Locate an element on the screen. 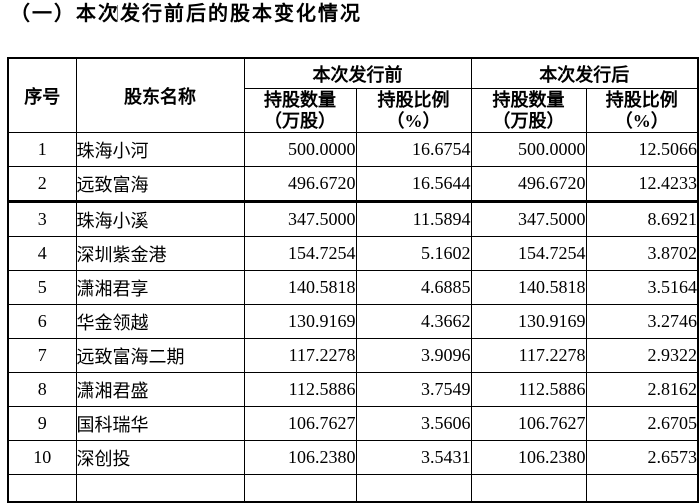  header-seq: 序号 is located at coordinates (42, 95).